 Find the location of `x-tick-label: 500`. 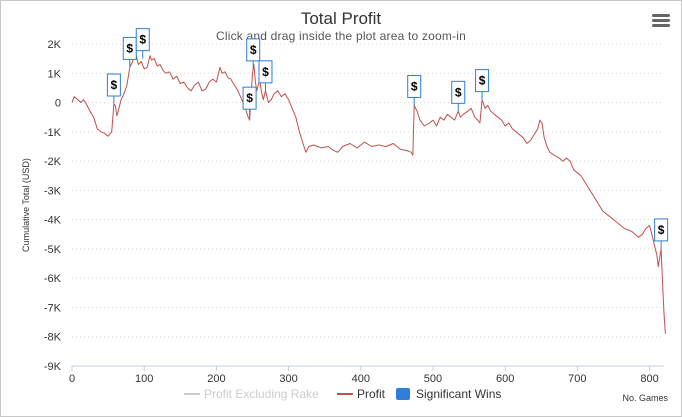

x-tick-label: 500 is located at coordinates (433, 379).